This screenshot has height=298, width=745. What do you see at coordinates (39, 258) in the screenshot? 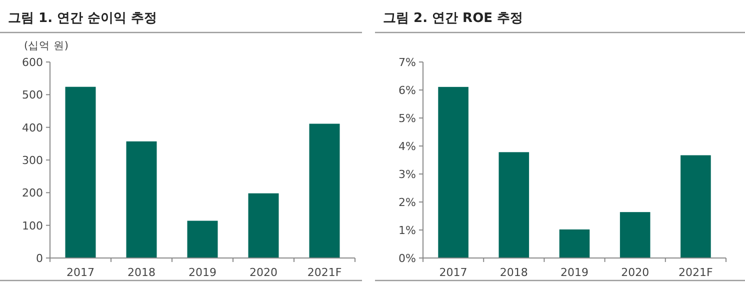
I see `y-tick-label: 0` at bounding box center [39, 258].